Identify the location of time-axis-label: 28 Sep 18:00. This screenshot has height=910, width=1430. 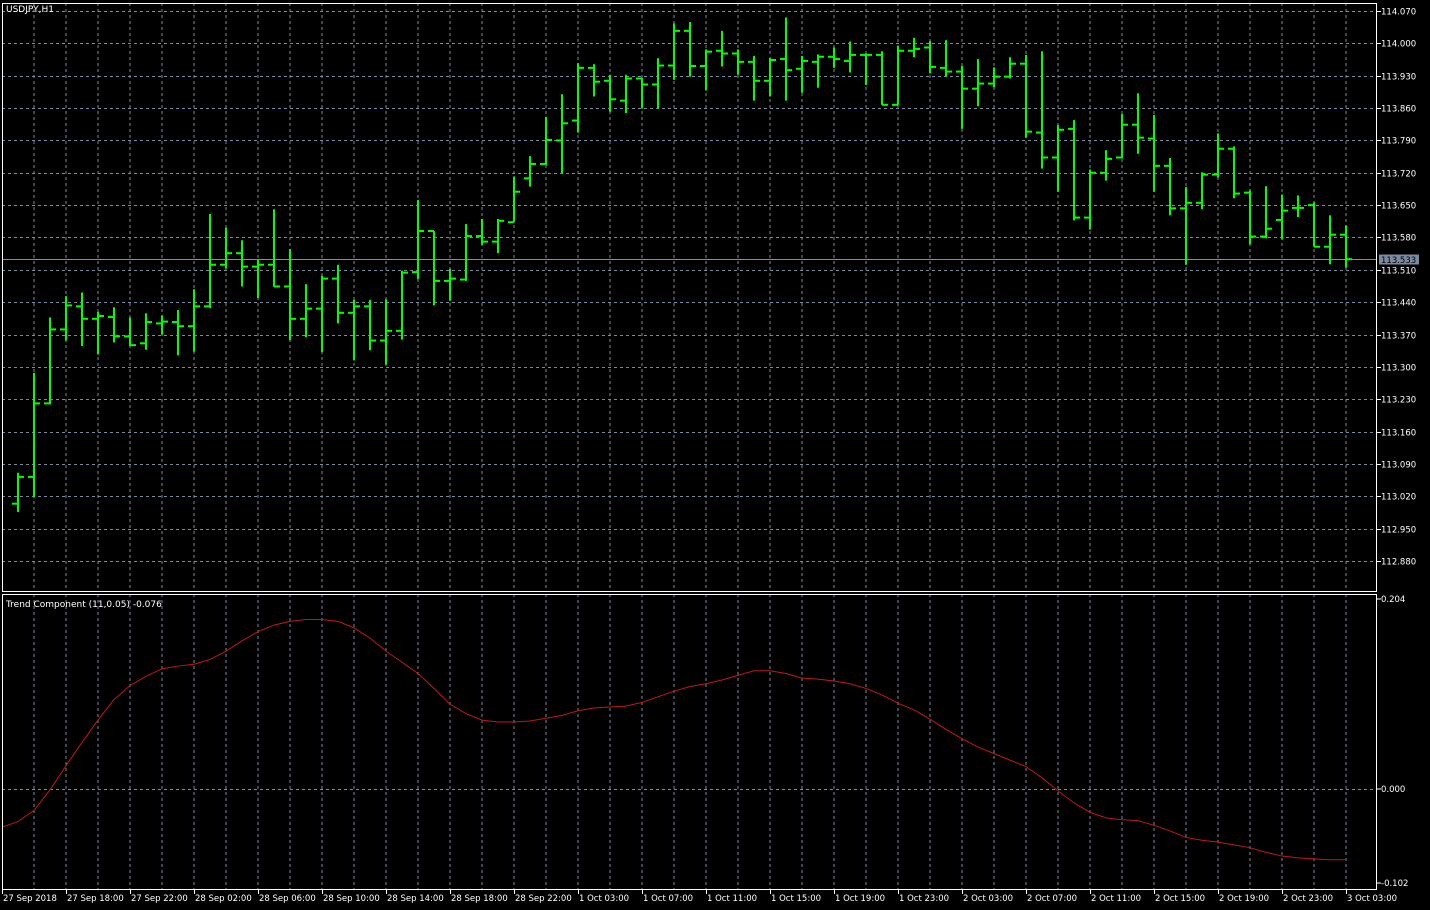
(479, 899).